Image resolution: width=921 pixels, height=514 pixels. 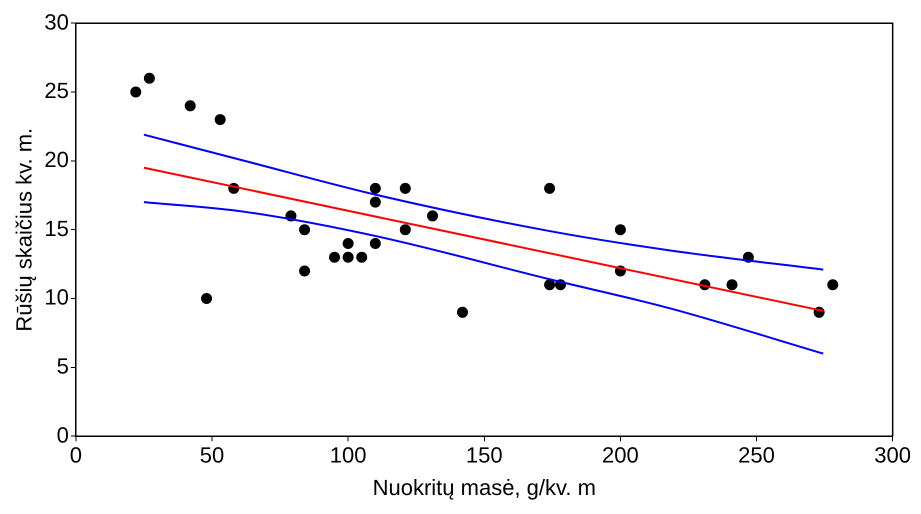 What do you see at coordinates (62, 365) in the screenshot?
I see `y-tick-label: 5` at bounding box center [62, 365].